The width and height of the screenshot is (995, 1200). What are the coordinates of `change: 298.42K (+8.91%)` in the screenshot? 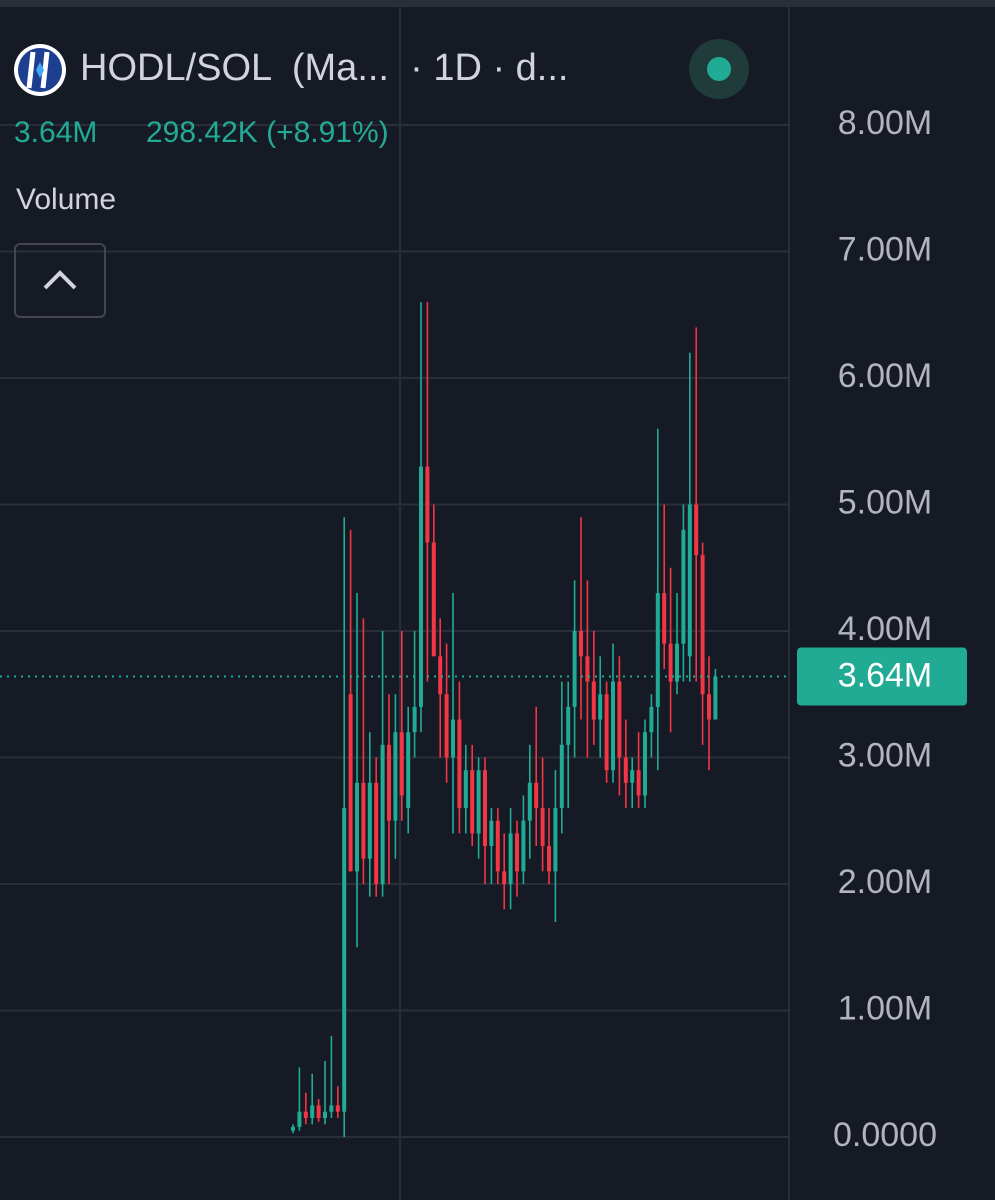 It's located at (267, 132).